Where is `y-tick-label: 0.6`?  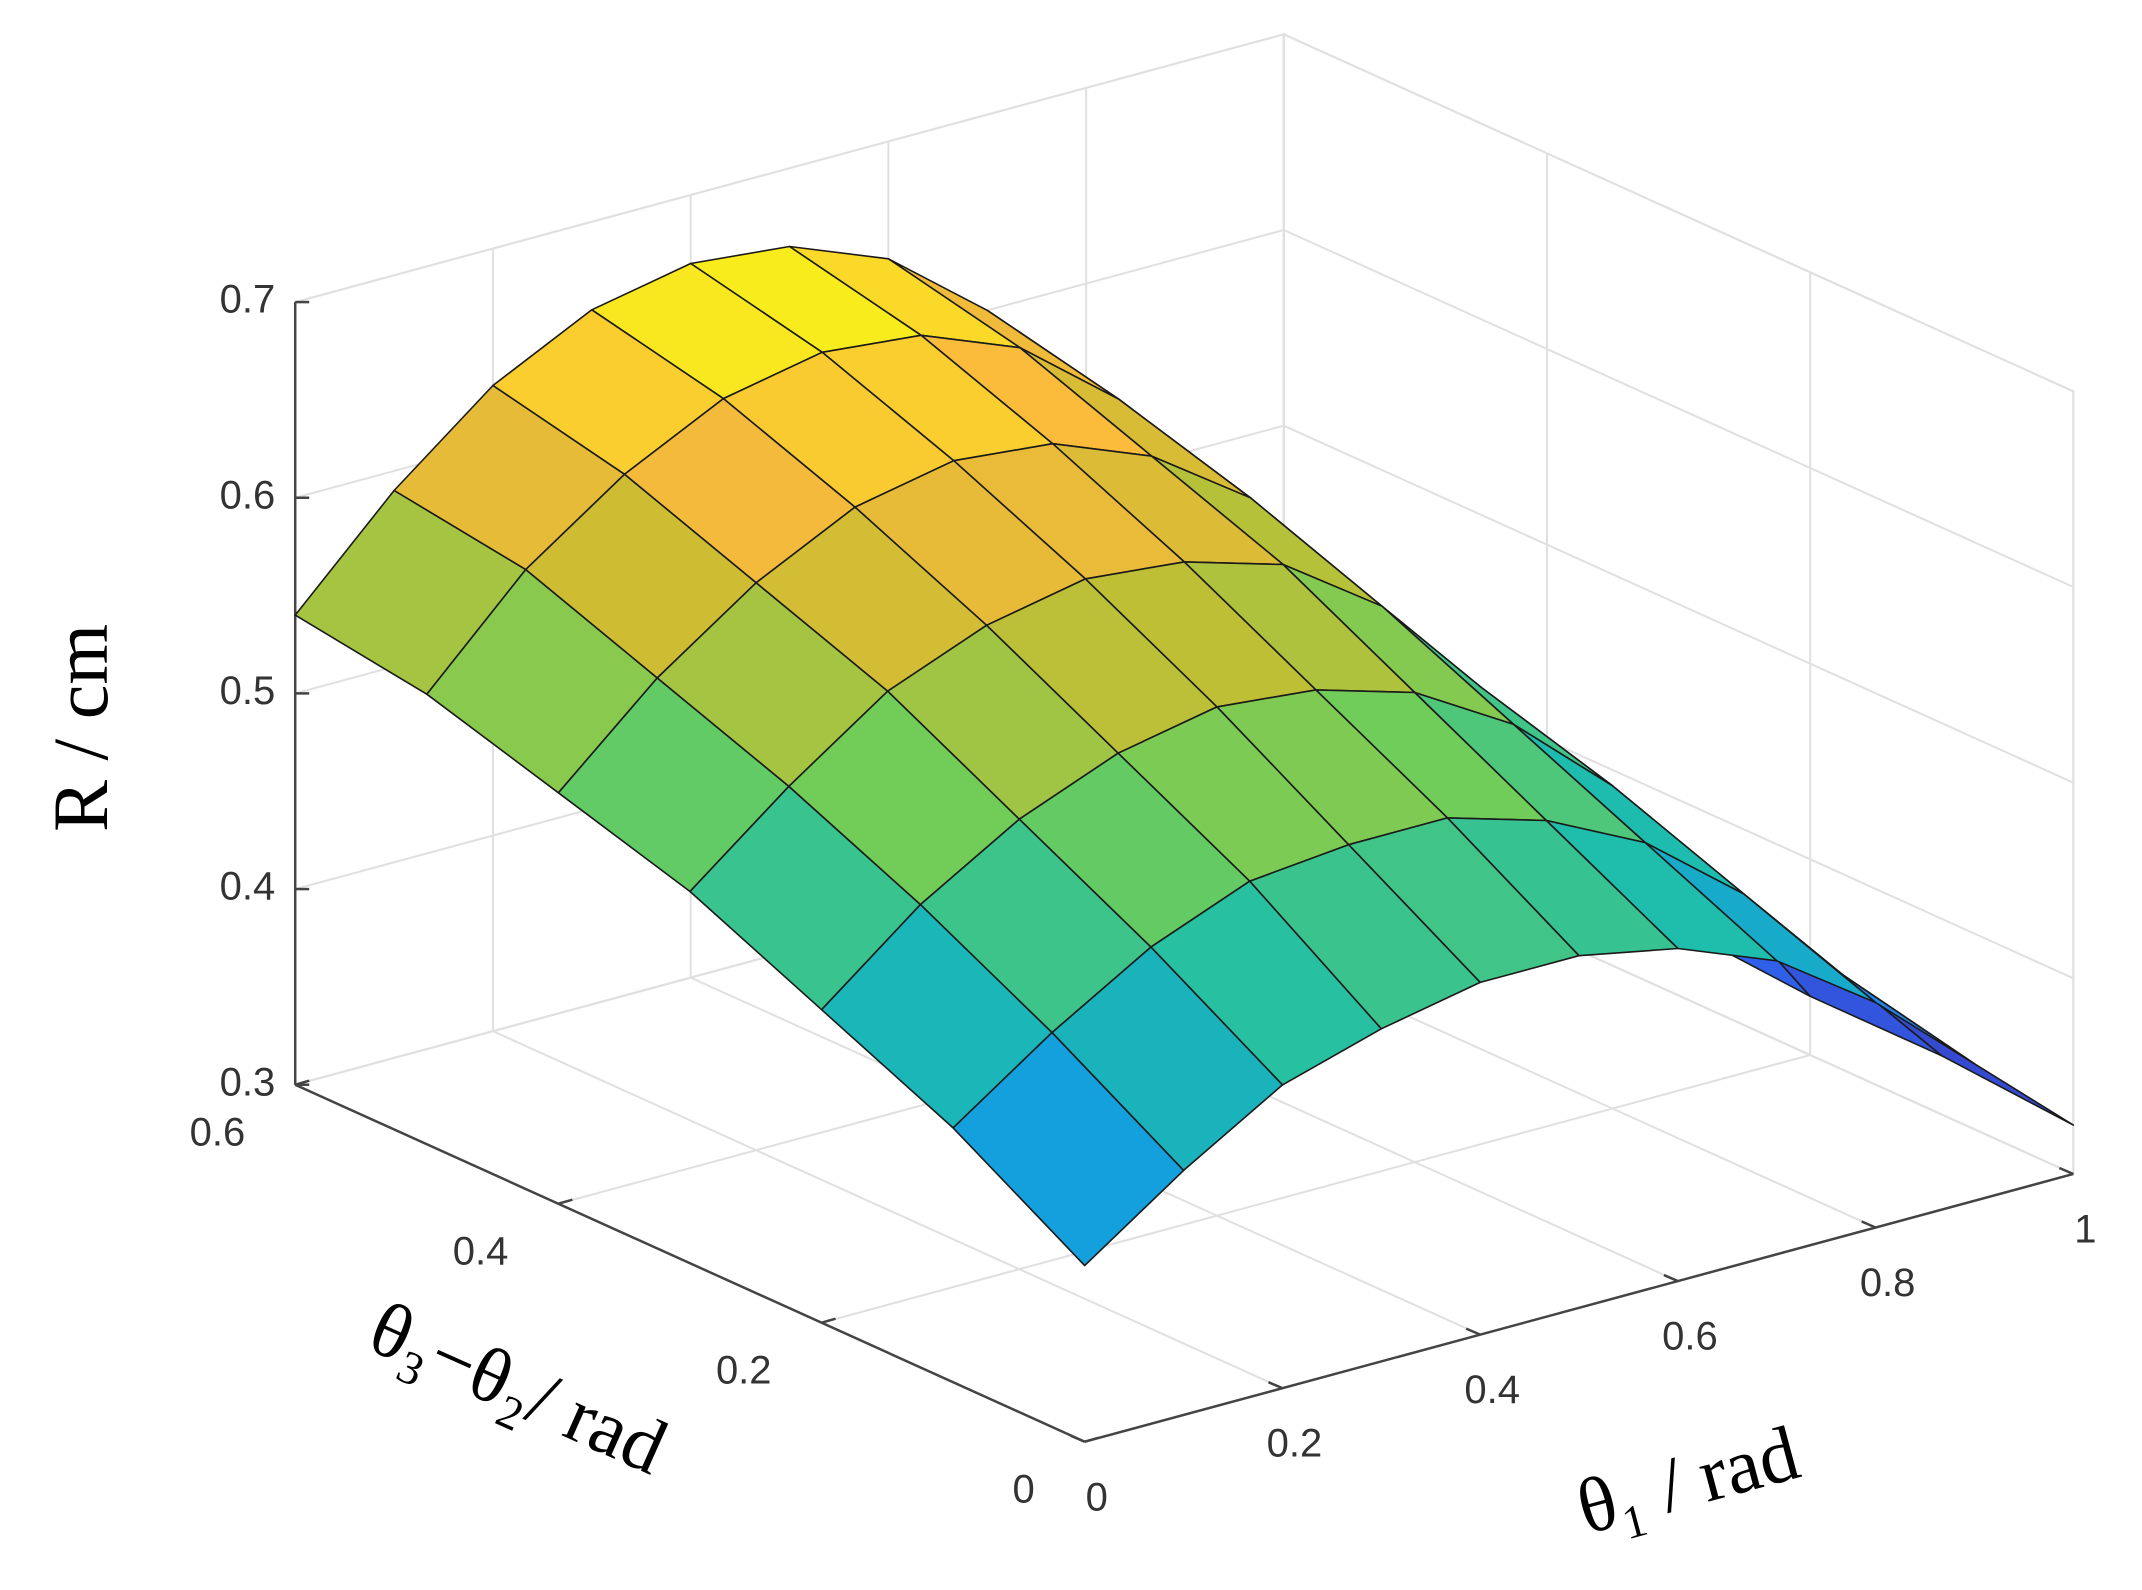 y-tick-label: 0.6 is located at coordinates (218, 1132).